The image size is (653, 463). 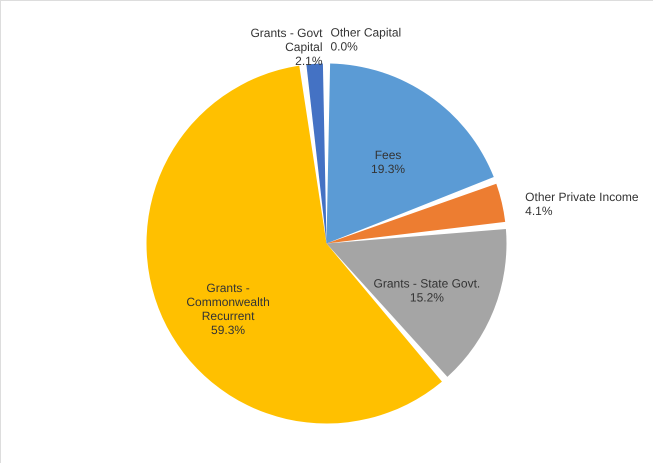 I want to click on data-label: 15.2%, so click(x=427, y=297).